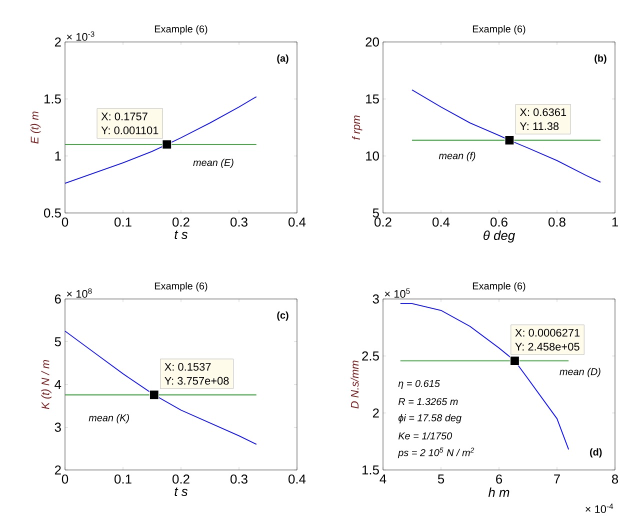  What do you see at coordinates (35, 128) in the screenshot?
I see `y-axis-title: E (t) m` at bounding box center [35, 128].